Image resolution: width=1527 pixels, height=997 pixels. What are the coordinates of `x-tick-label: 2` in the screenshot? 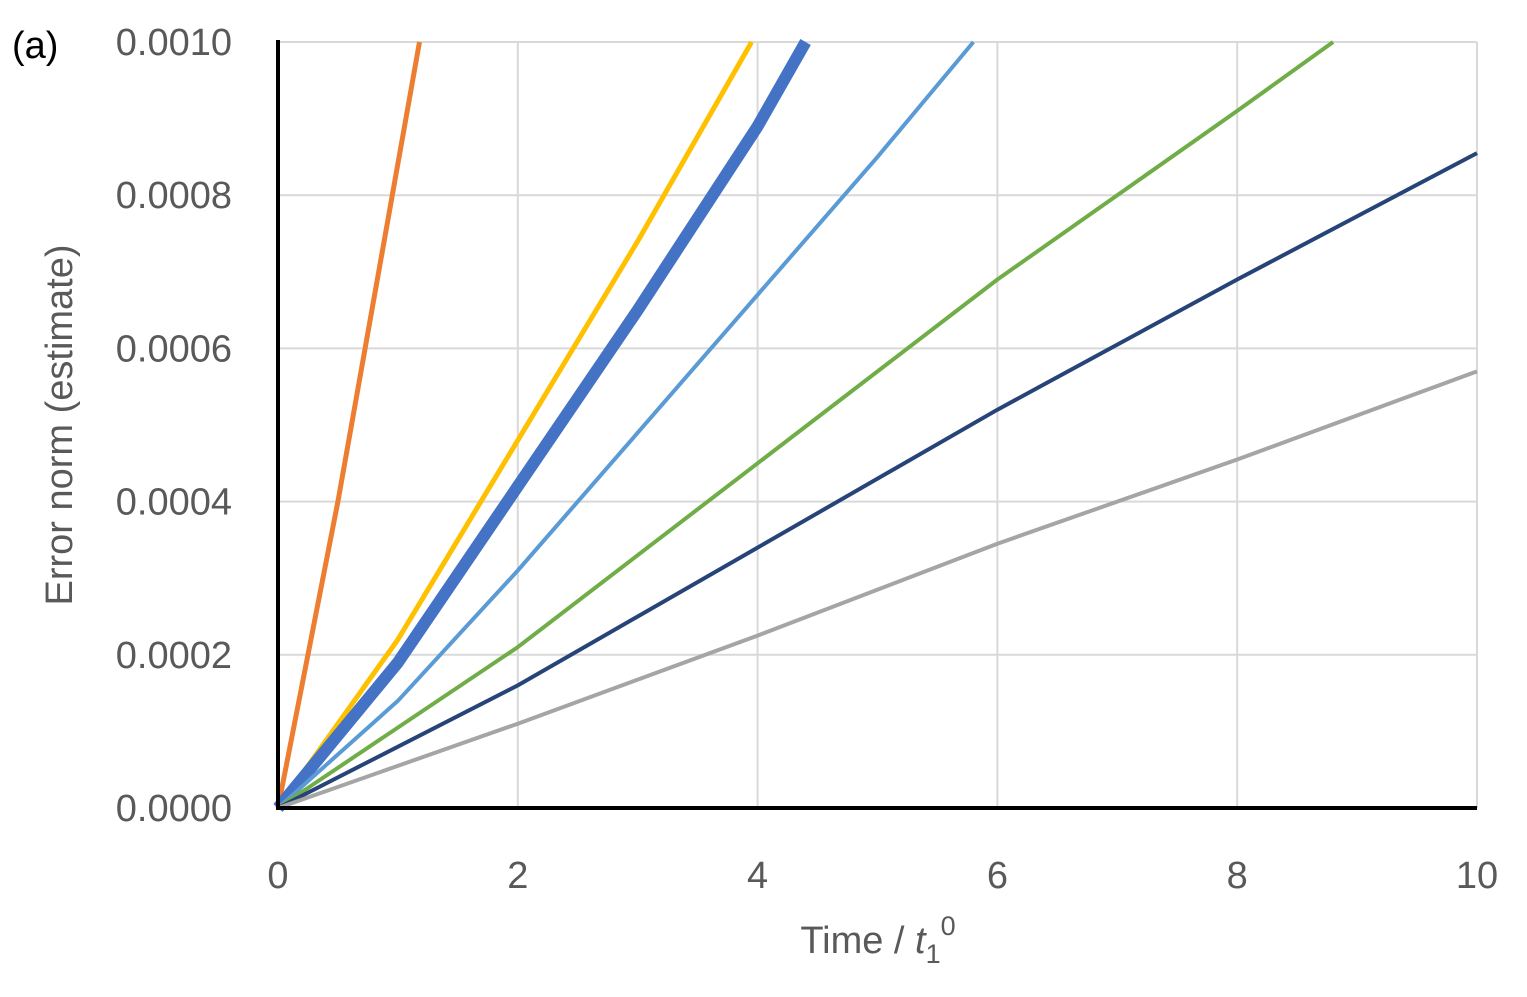 It's located at (517, 876).